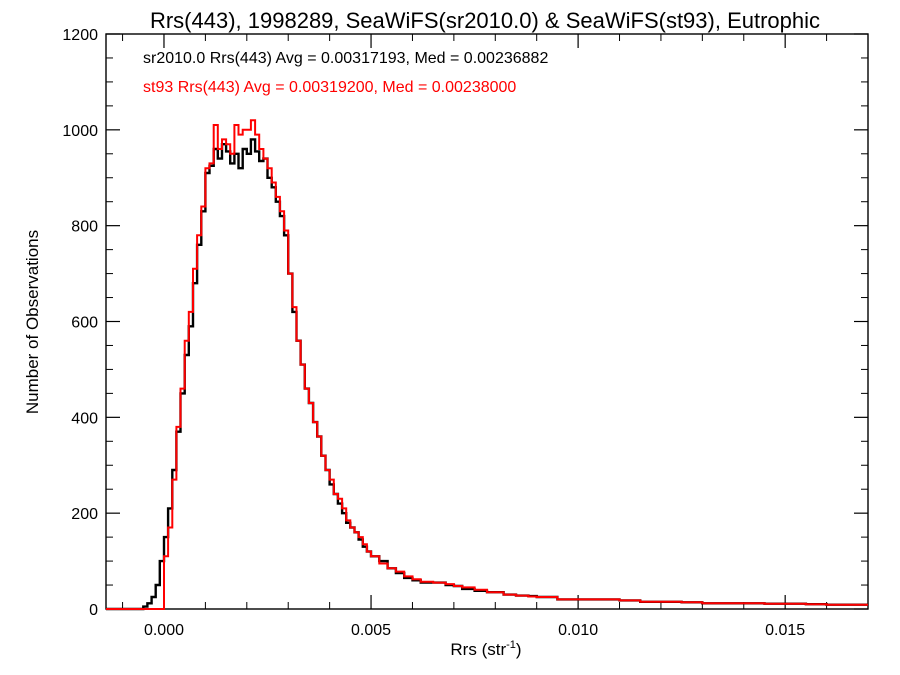 This screenshot has width=900, height=675. I want to click on x-tick-label: 0.015, so click(785, 630).